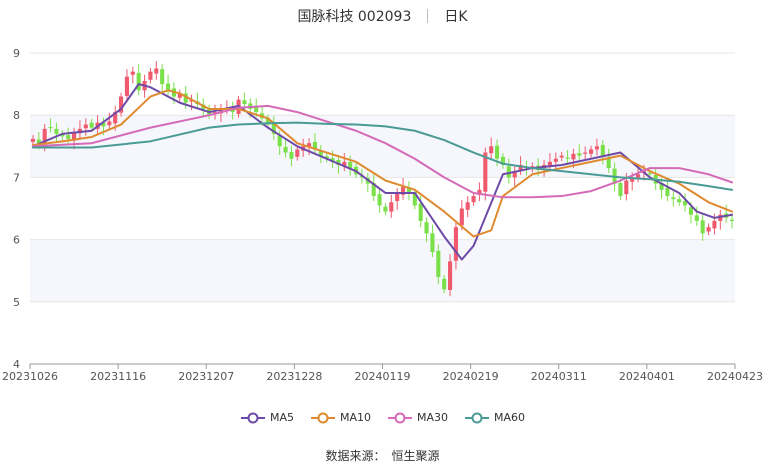  I want to click on y-tick-label: 6, so click(16, 240).